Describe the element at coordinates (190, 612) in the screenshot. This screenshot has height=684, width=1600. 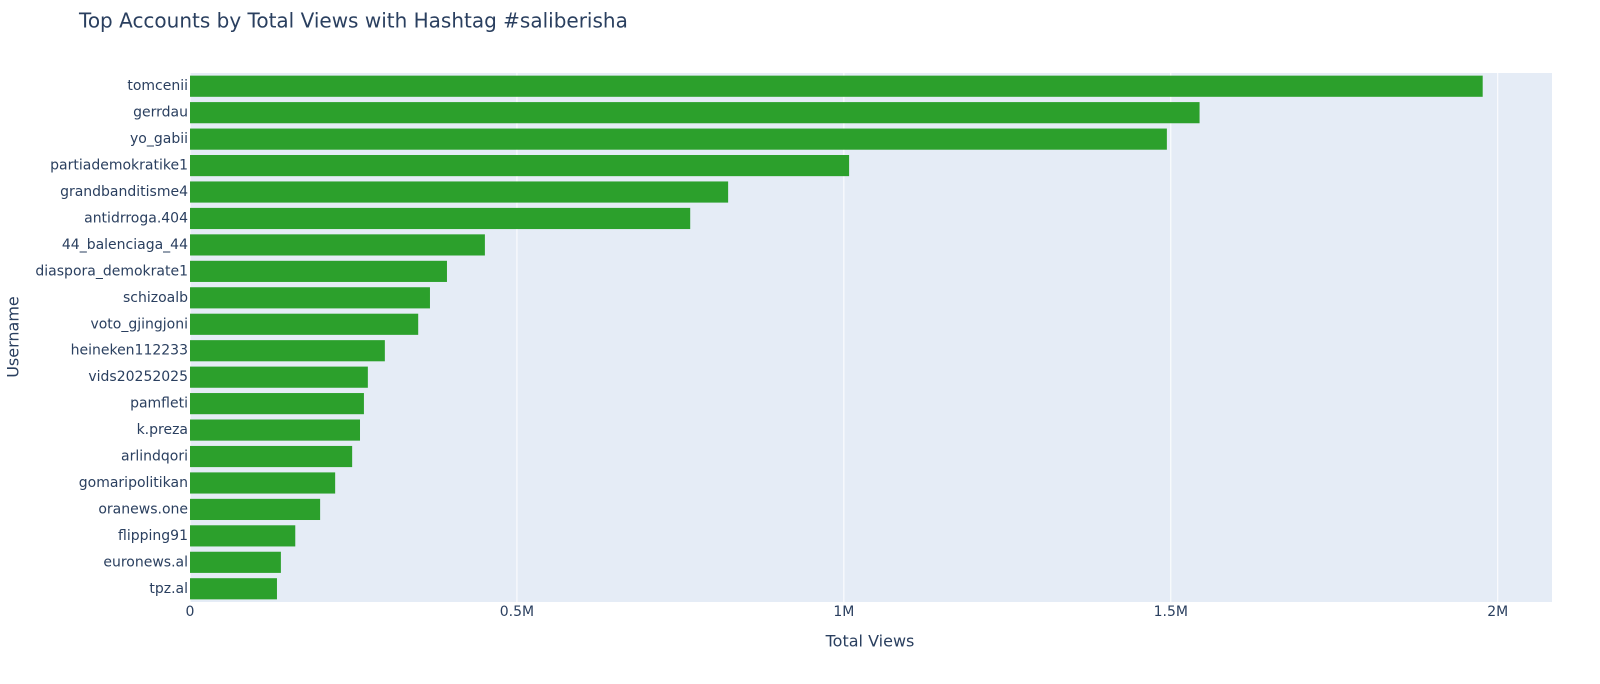
I see `x-tick-label: 0` at that location.